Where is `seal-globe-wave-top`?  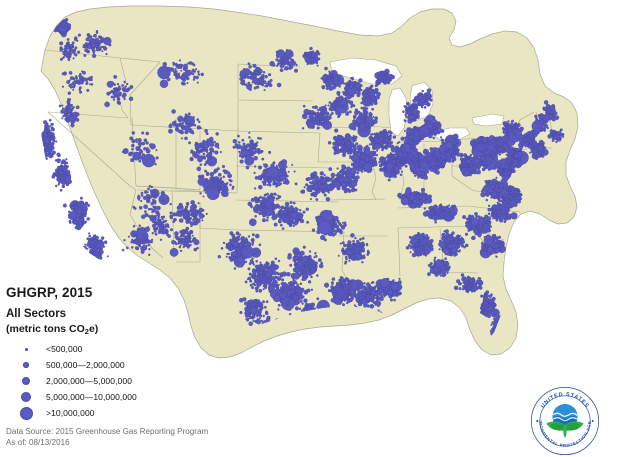 seal-globe-wave-top is located at coordinates (565, 414).